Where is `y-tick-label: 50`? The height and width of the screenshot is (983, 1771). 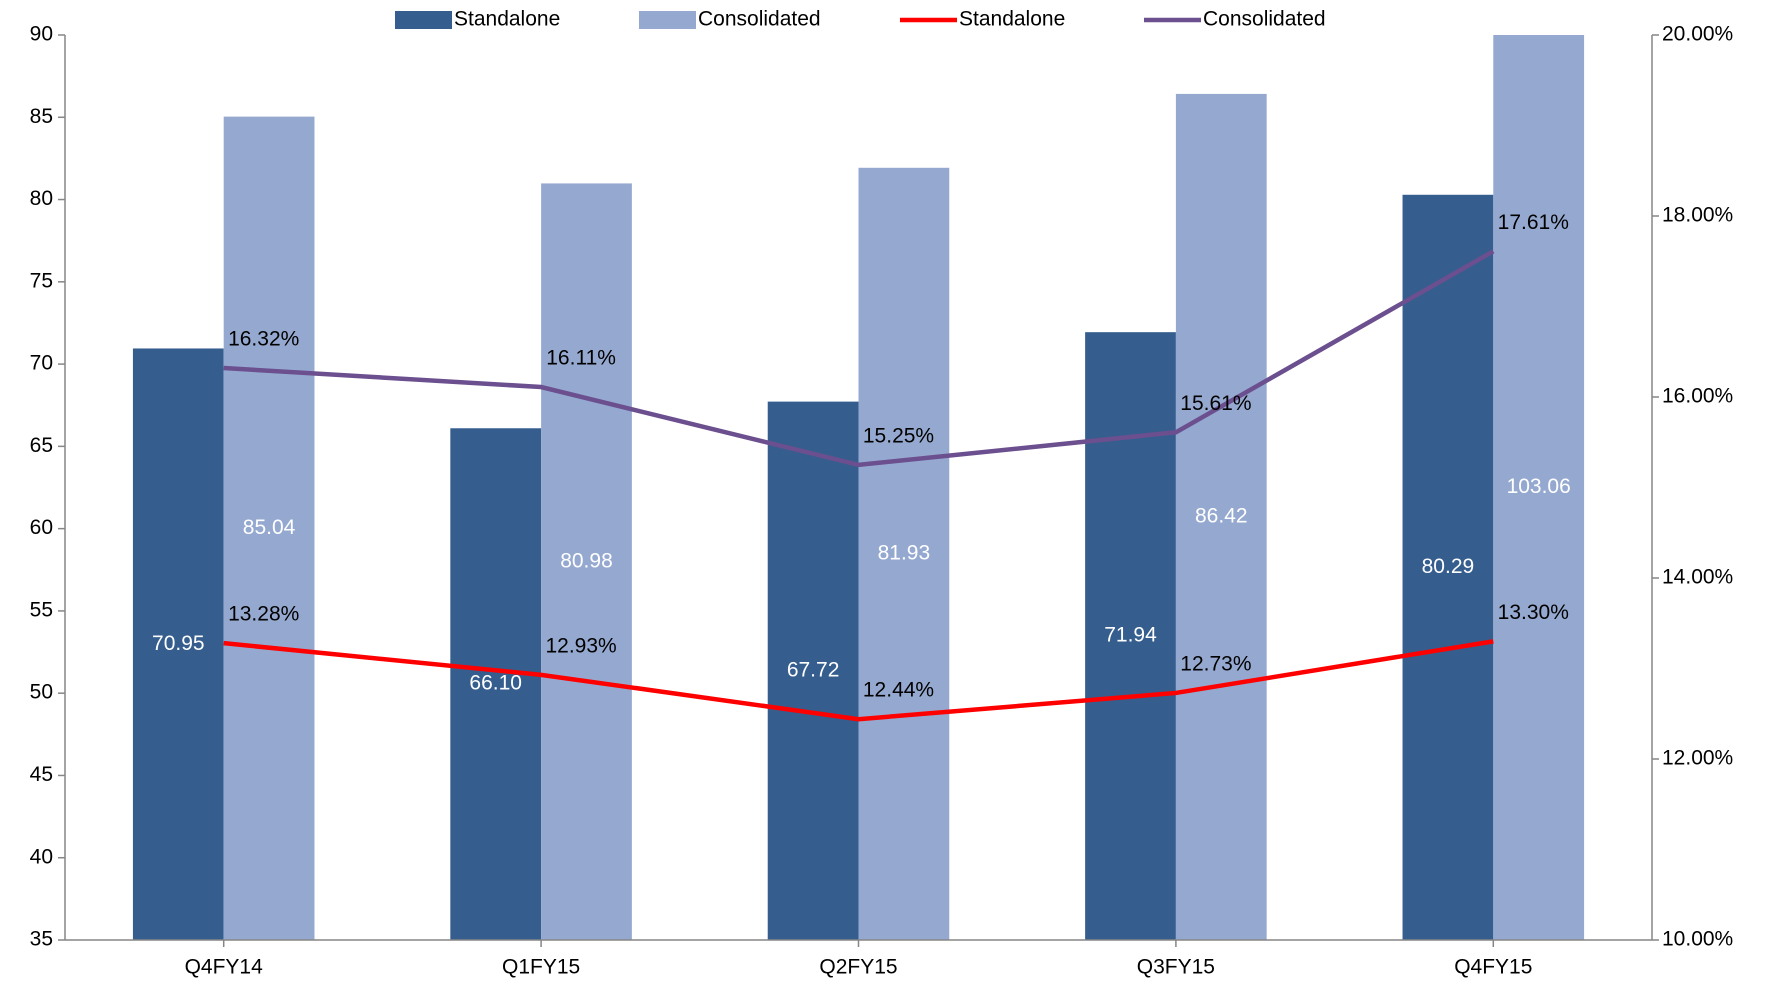 y-tick-label: 50 is located at coordinates (41, 692).